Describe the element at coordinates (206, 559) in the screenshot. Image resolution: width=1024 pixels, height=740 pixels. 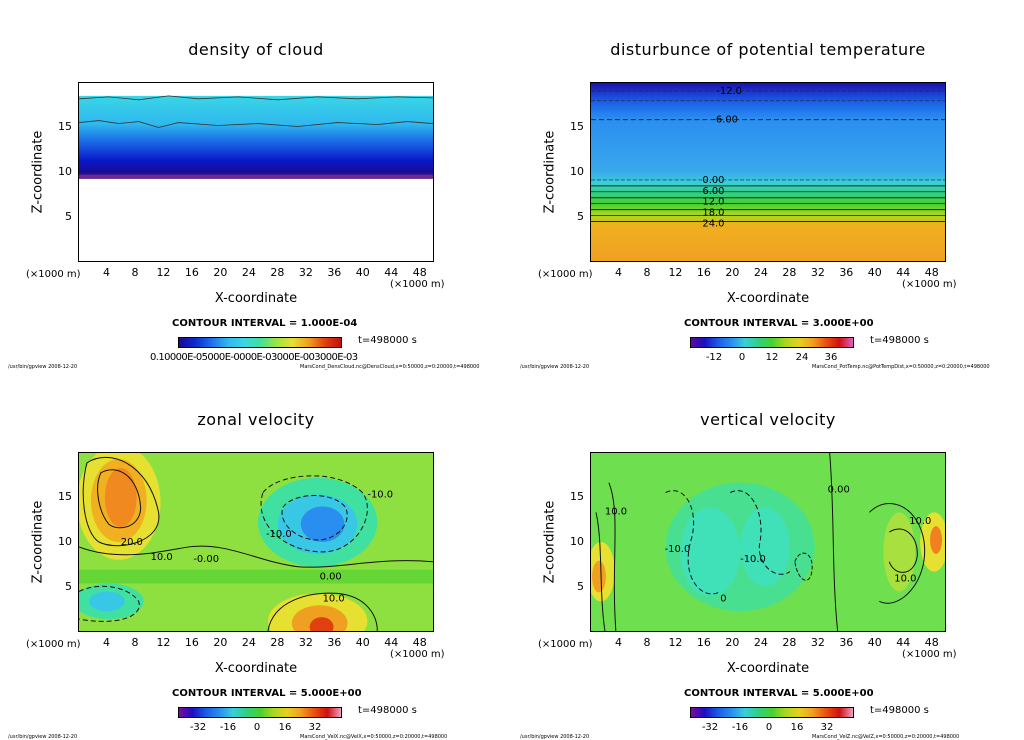
I see `contour-label: -0.00` at that location.